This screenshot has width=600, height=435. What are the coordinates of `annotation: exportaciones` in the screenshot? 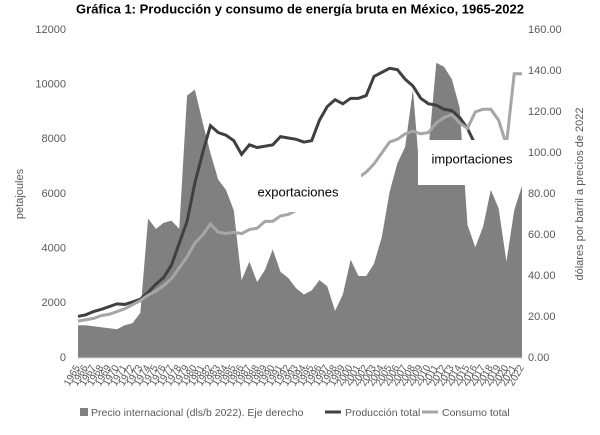 It's located at (298, 191).